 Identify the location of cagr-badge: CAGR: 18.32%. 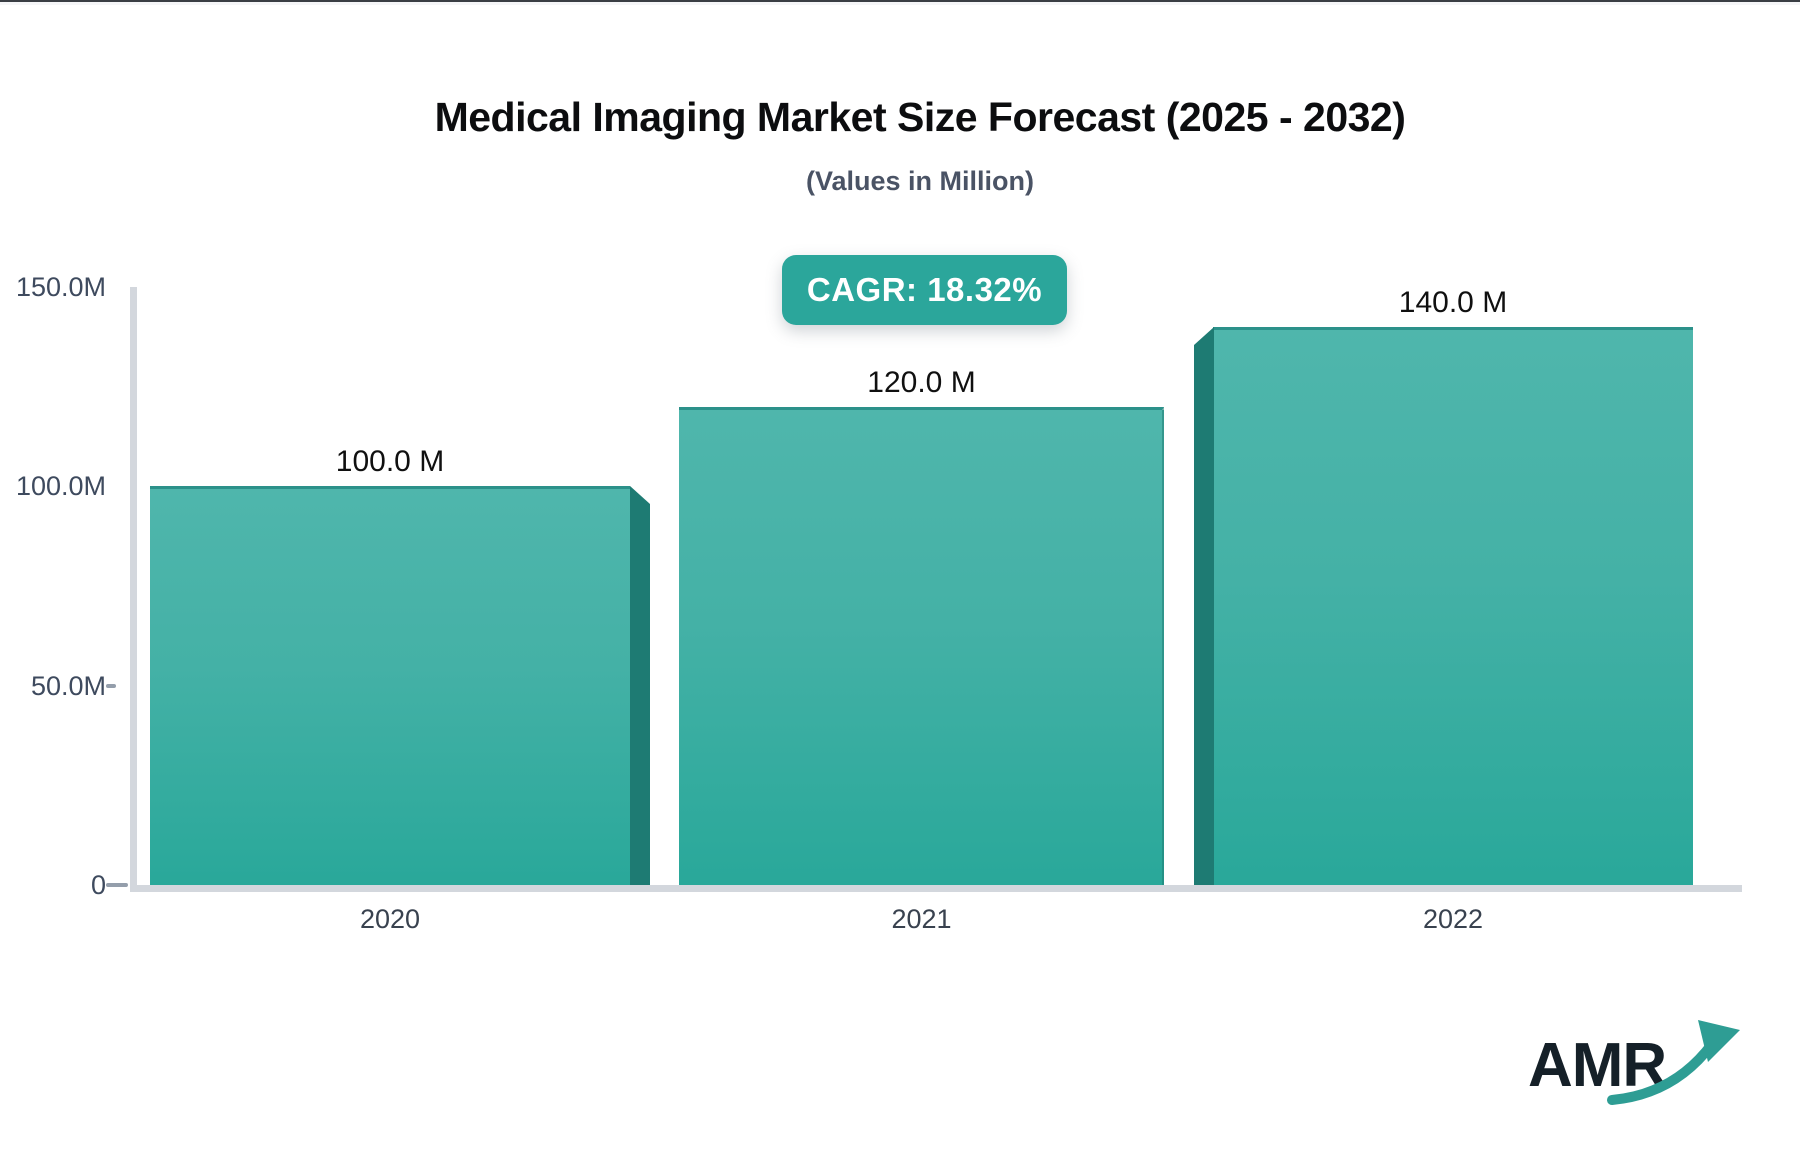
(924, 290).